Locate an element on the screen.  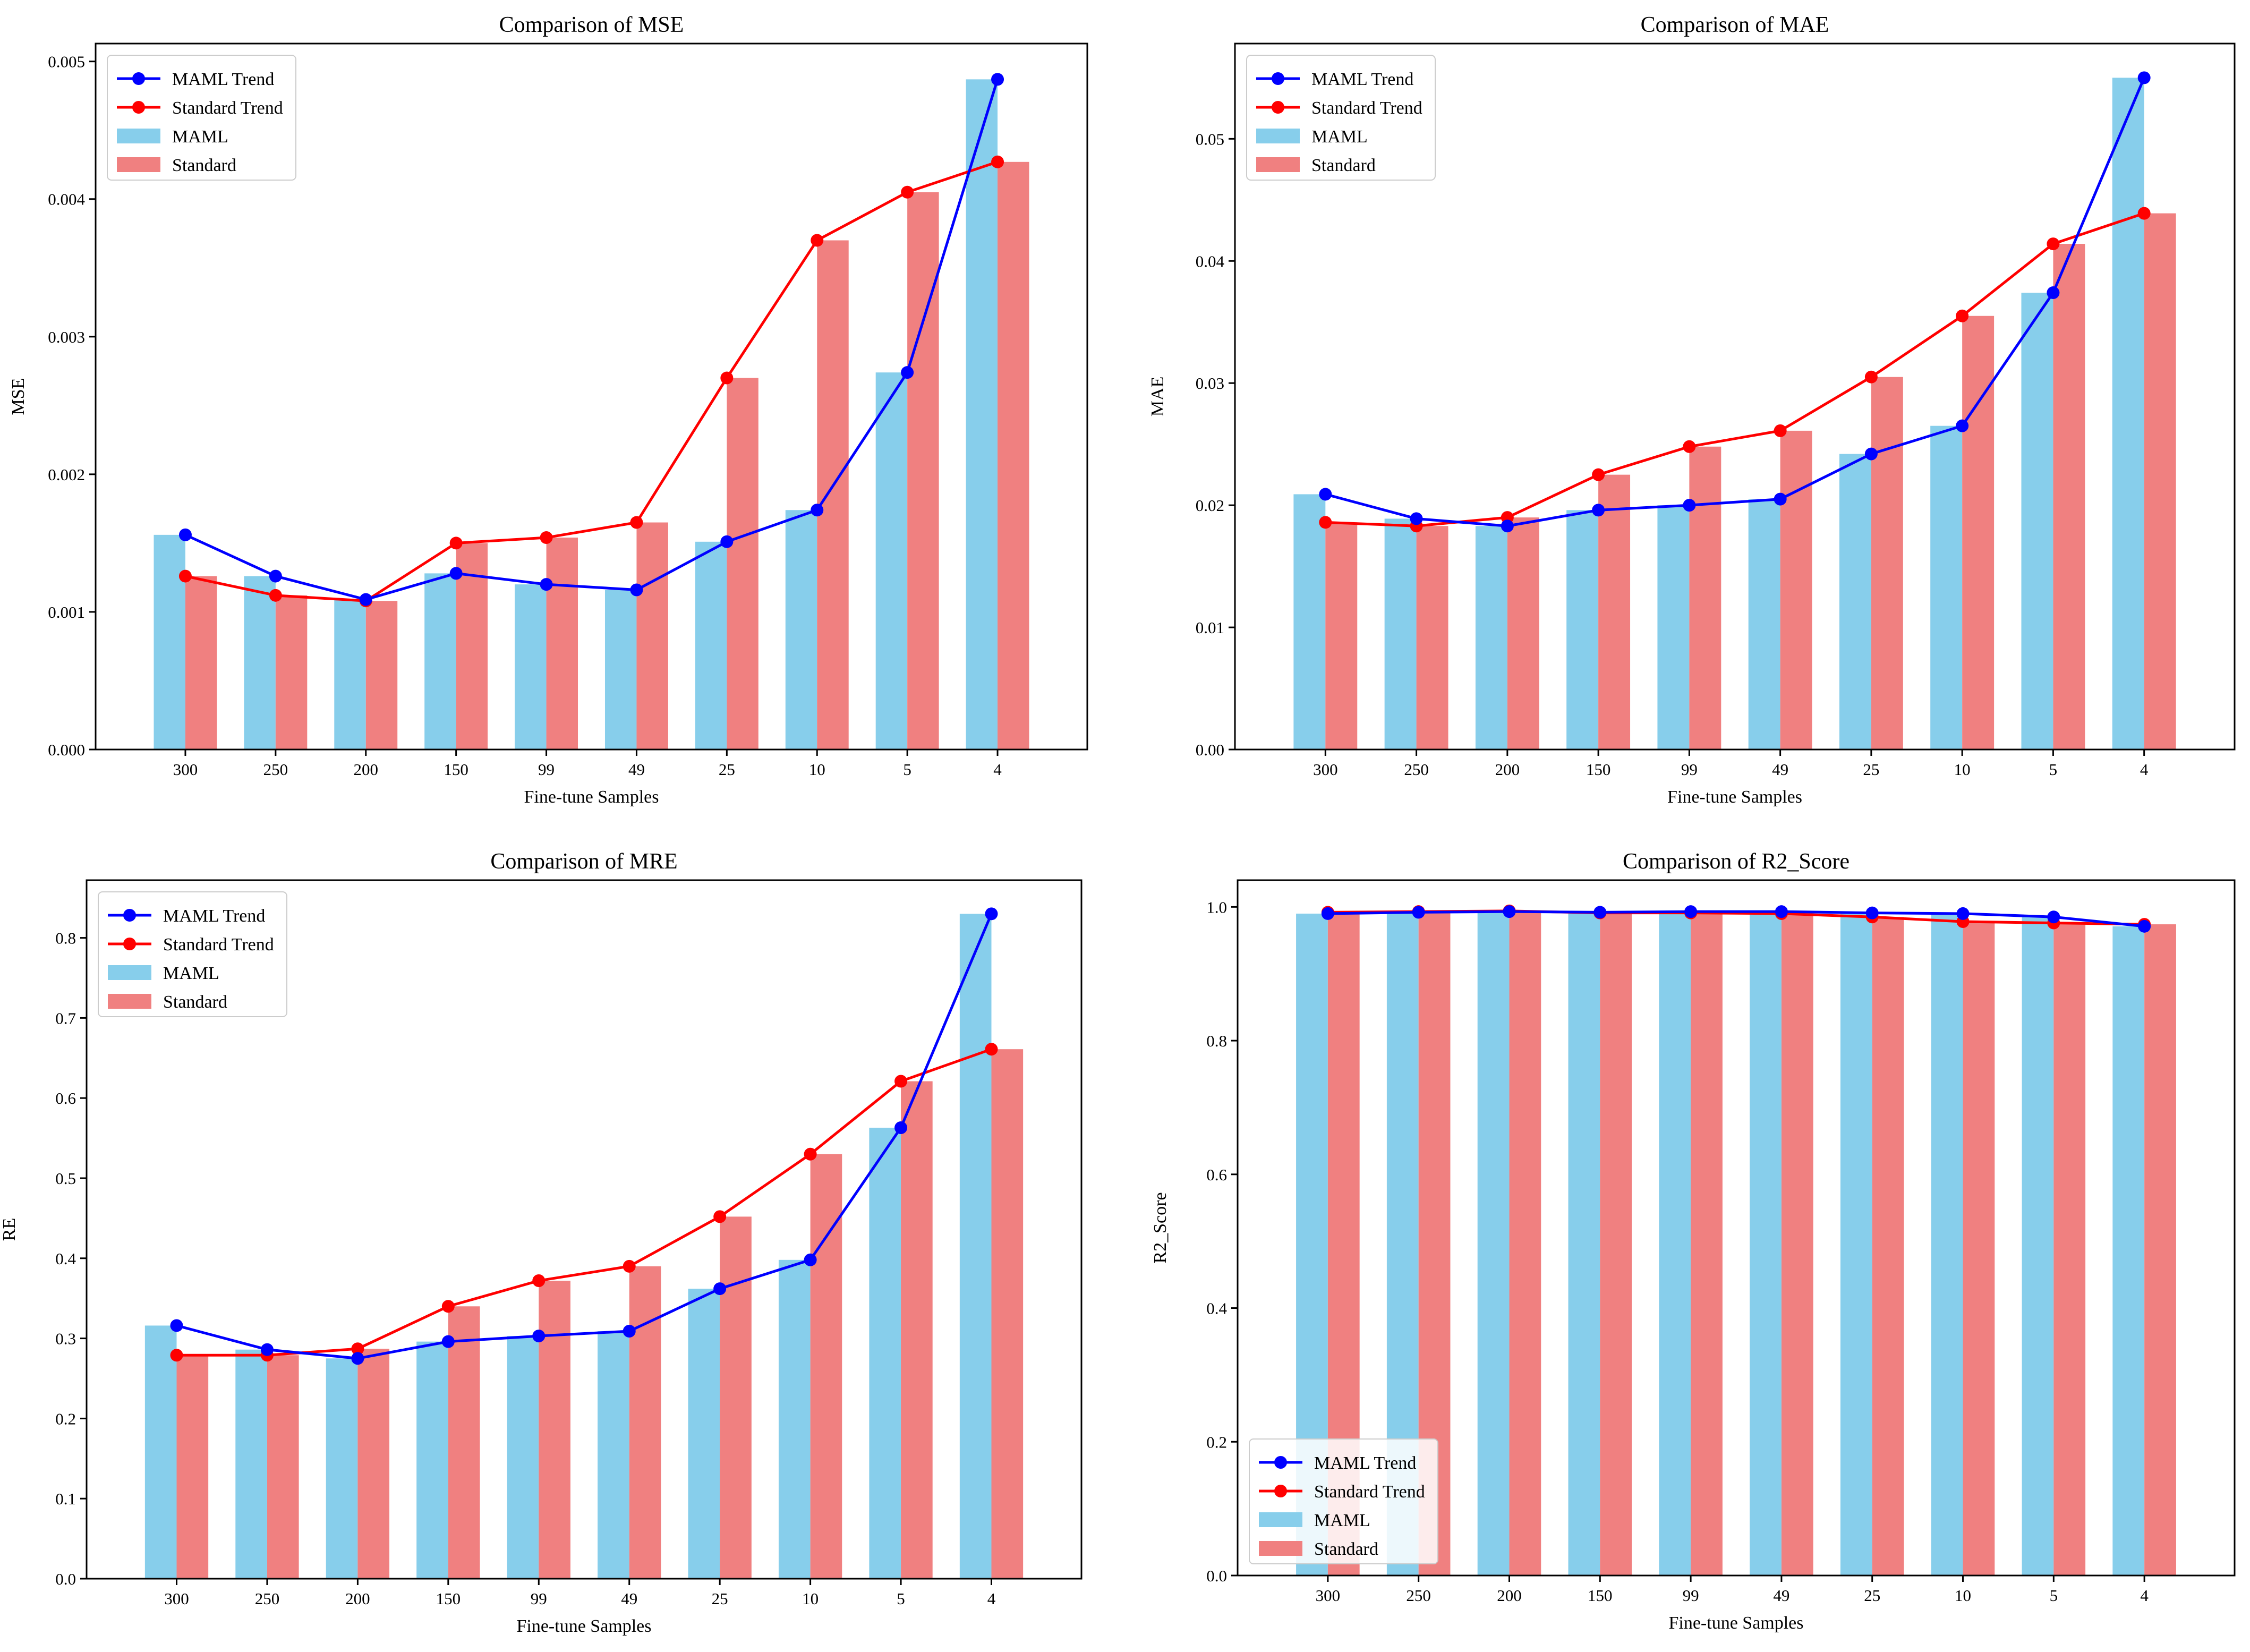
legend-standard: Standard is located at coordinates (176, 165).